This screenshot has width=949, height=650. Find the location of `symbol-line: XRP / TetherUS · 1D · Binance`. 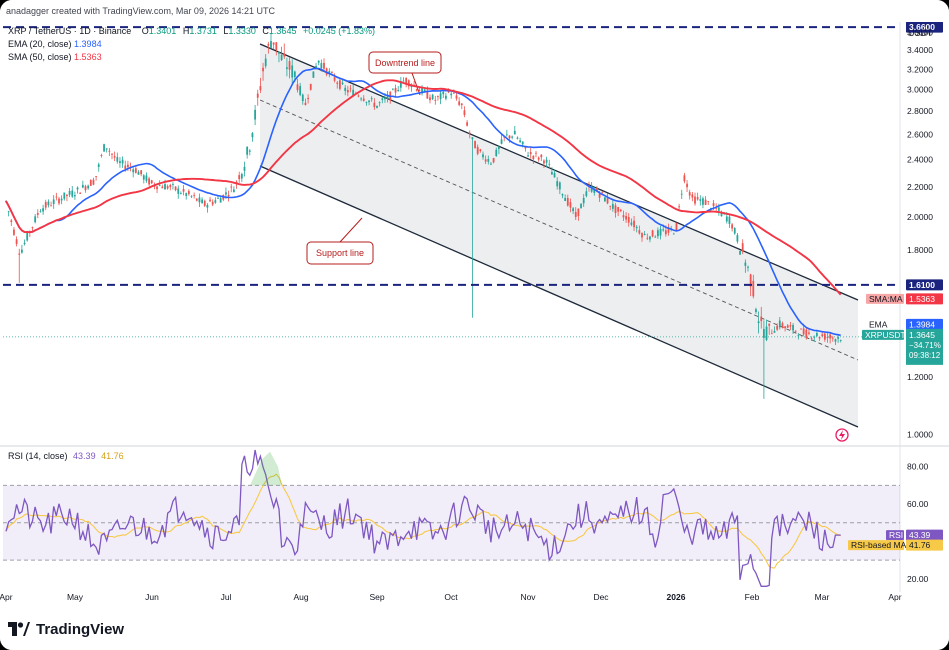

symbol-line: XRP / TetherUS · 1D · Binance is located at coordinates (70, 31).